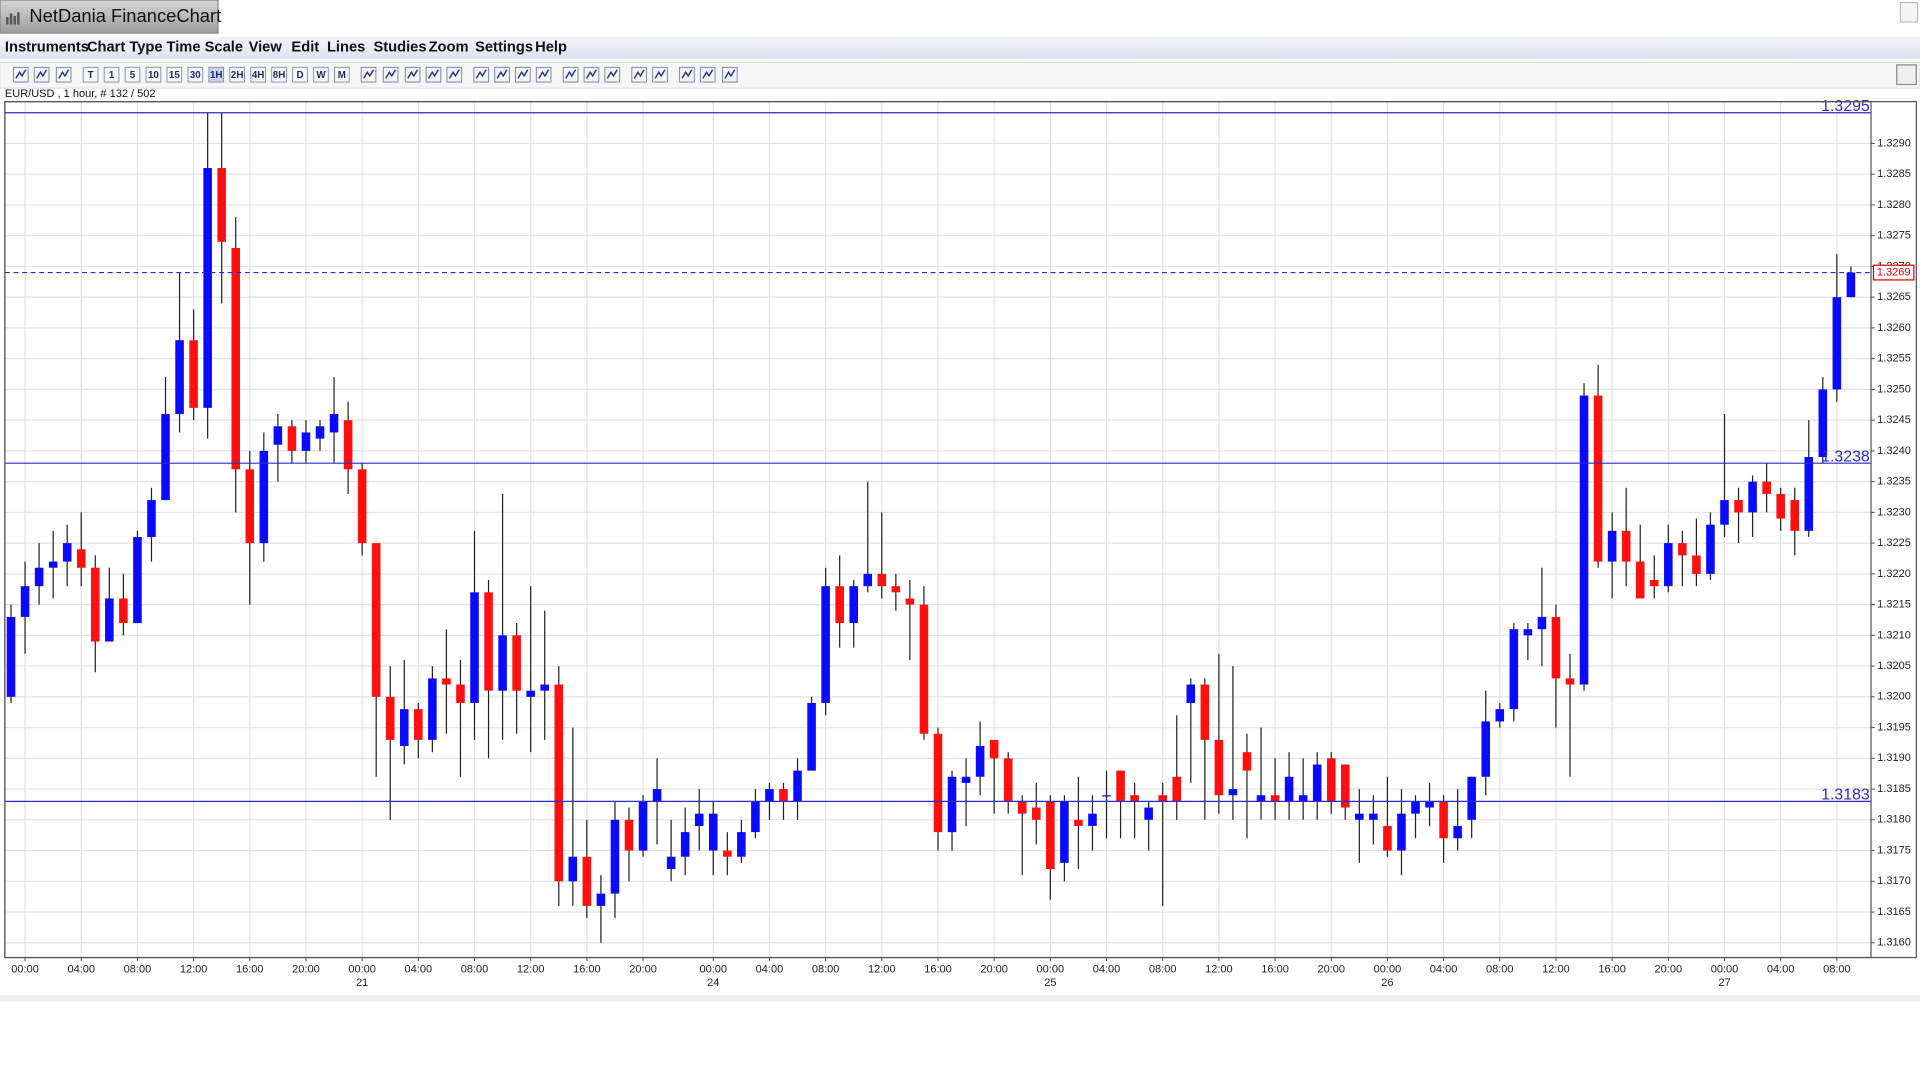 The width and height of the screenshot is (1920, 1080). I want to click on menu-item: Chart Type, so click(125, 48).